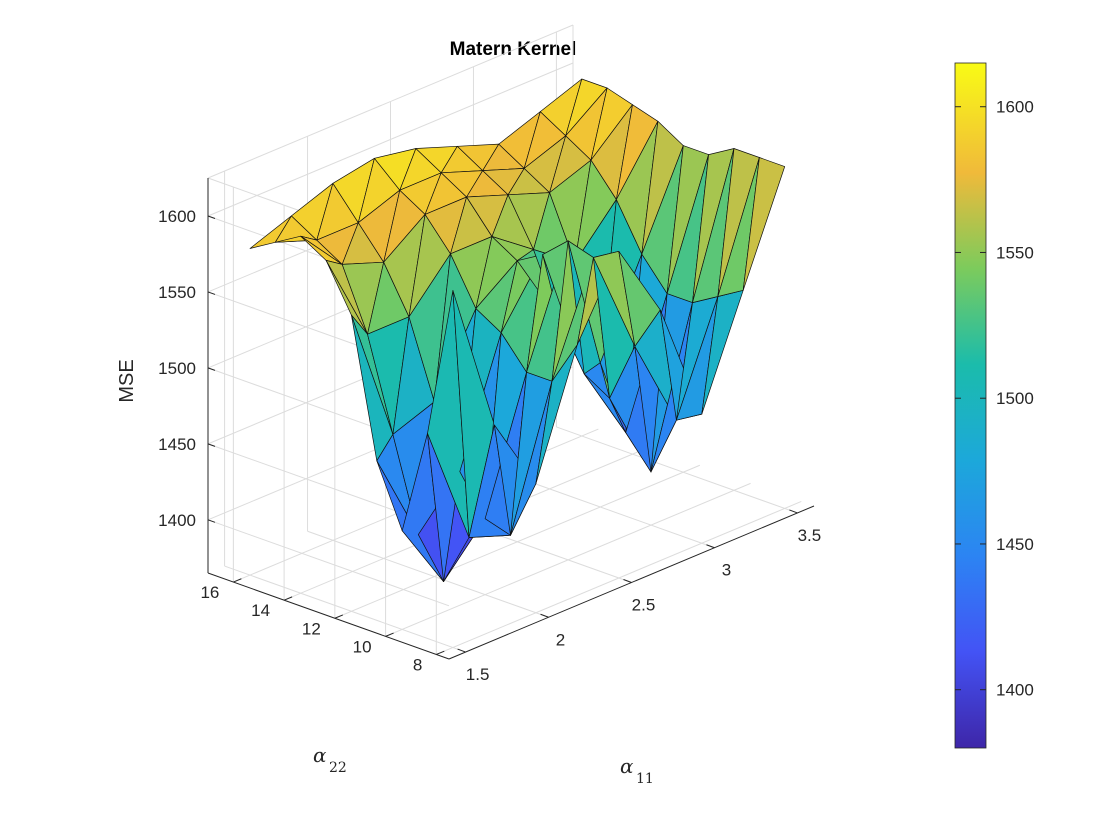  Describe the element at coordinates (209, 592) in the screenshot. I see `y-tick-label: 16` at that location.